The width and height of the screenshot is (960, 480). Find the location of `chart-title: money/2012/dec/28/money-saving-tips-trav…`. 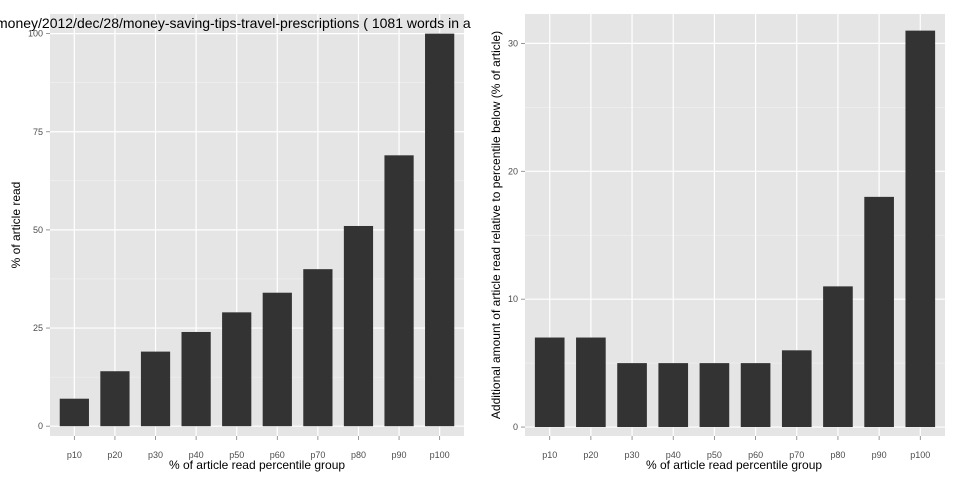

chart-title: money/2012/dec/28/money-saving-tips-trav… is located at coordinates (235, 23).